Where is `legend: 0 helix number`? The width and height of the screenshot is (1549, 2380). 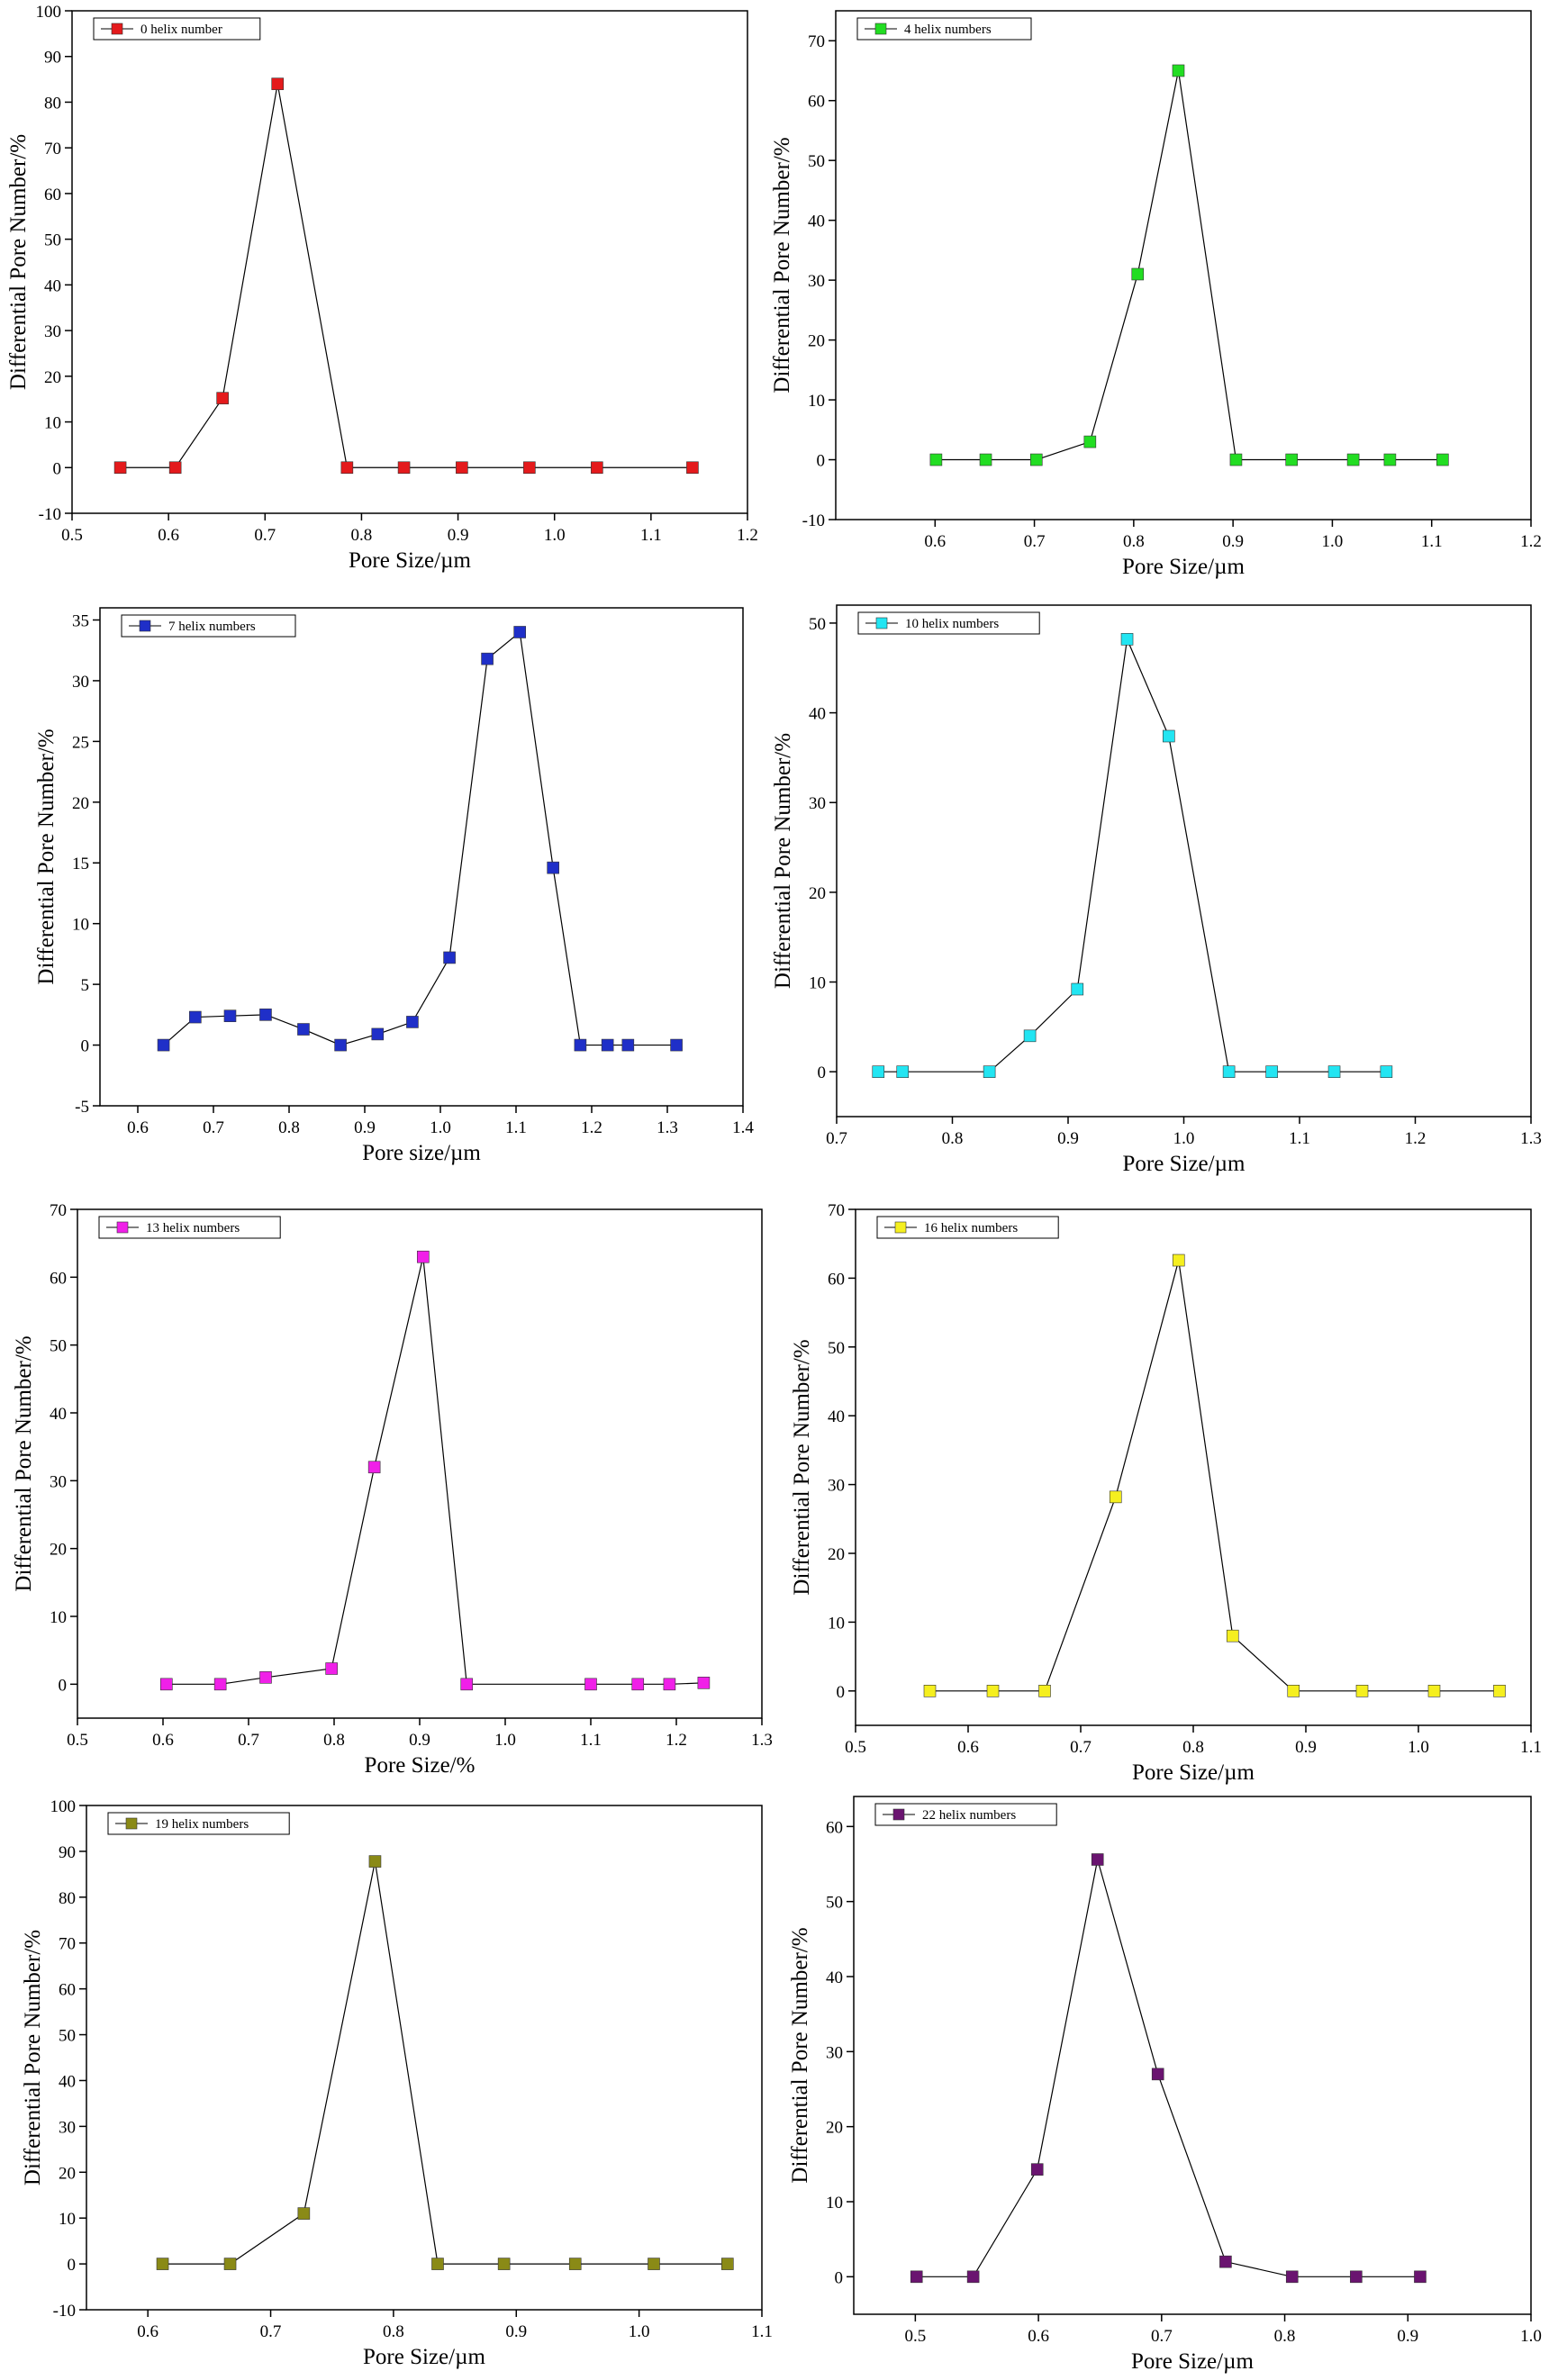
legend: 0 helix number is located at coordinates (177, 29).